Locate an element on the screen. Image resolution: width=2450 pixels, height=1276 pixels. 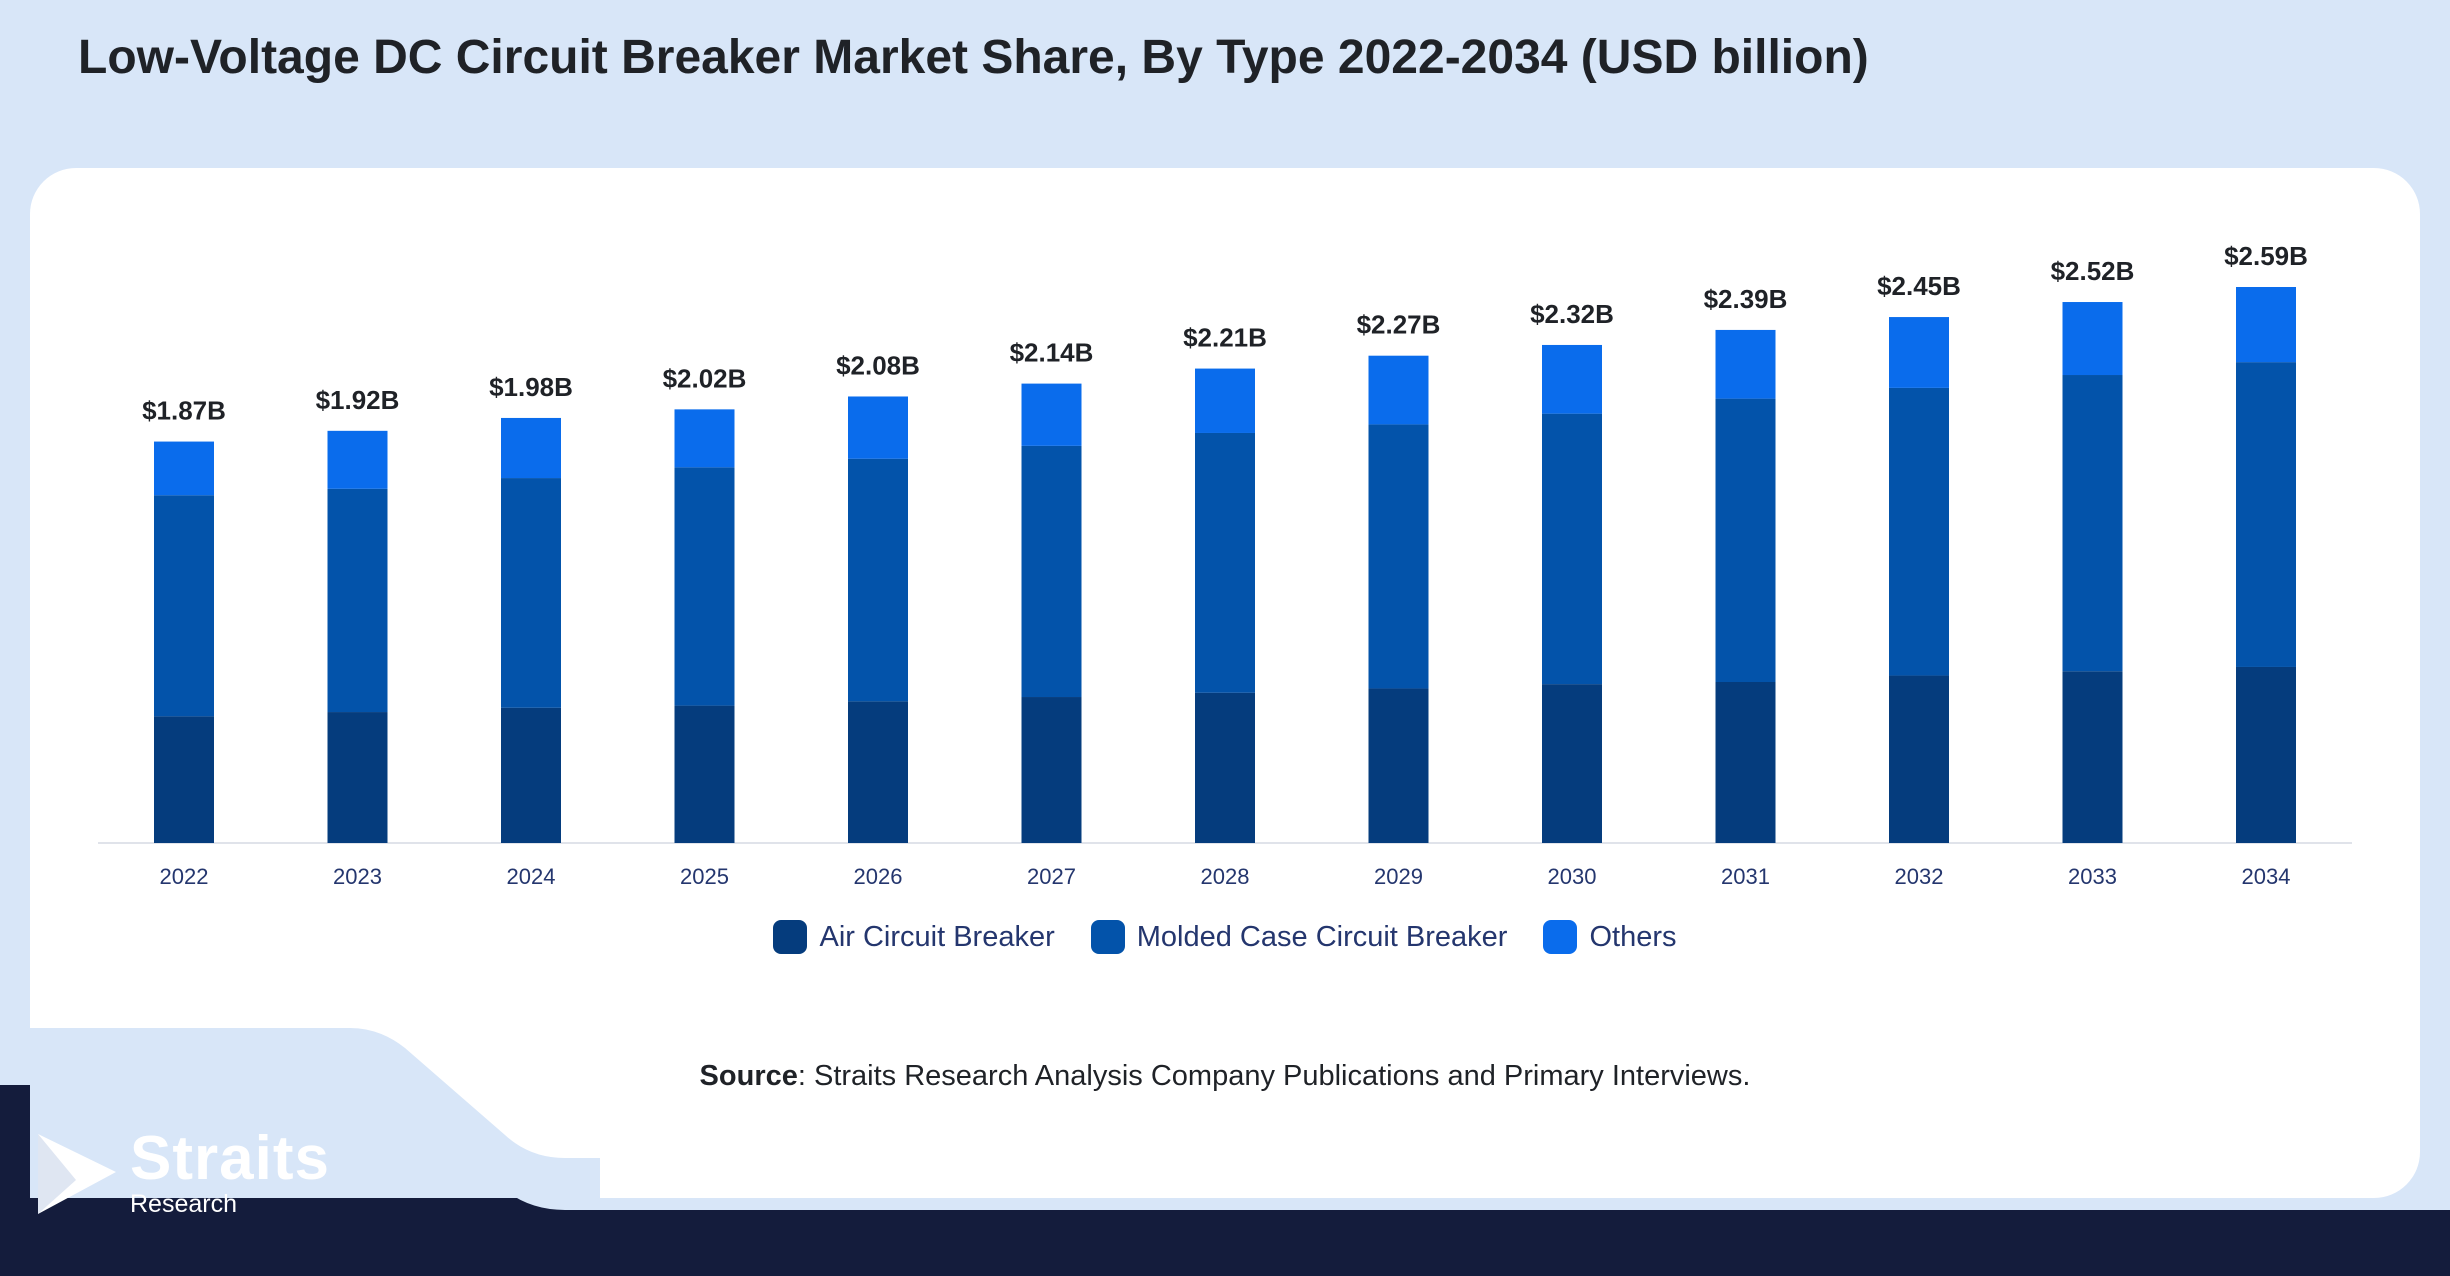
total-label-2022: $1.87B is located at coordinates (184, 411).